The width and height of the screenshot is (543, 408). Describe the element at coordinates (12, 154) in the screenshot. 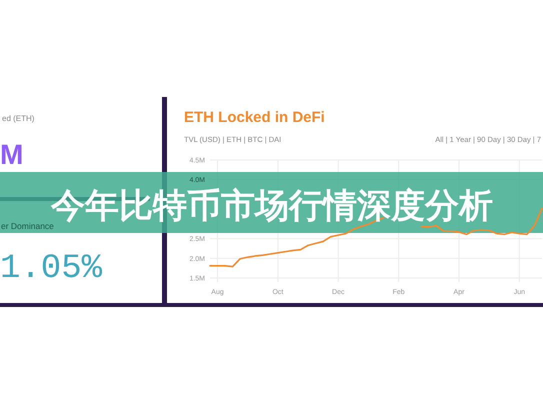

I see `text: M` at that location.